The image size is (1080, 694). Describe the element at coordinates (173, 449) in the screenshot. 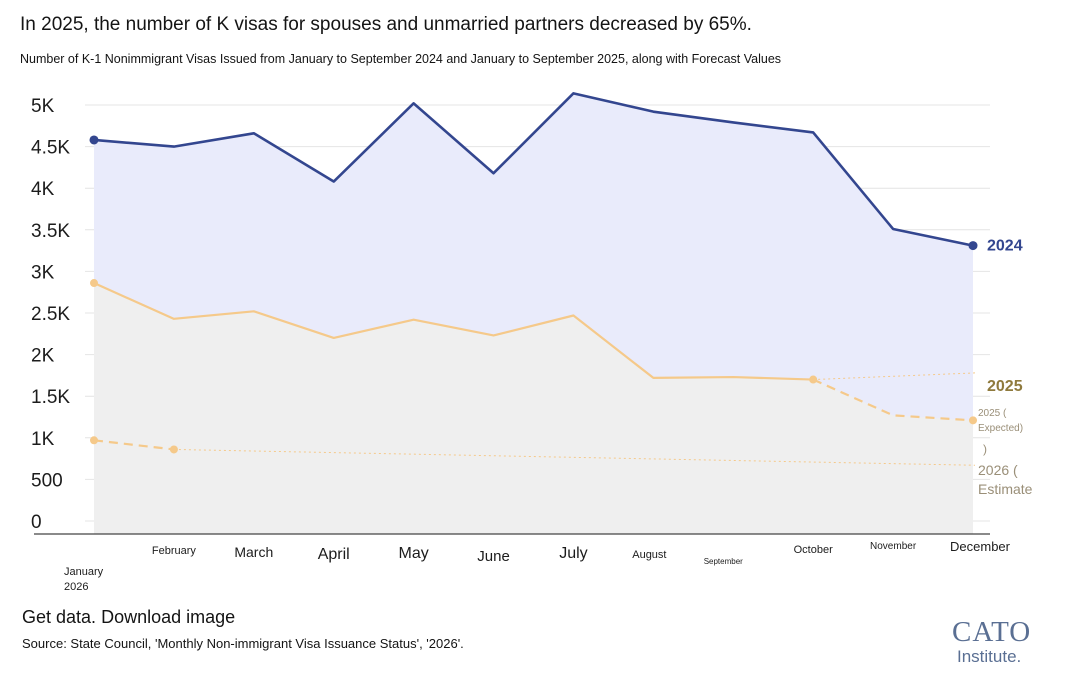

I see `point-2026-february` at that location.